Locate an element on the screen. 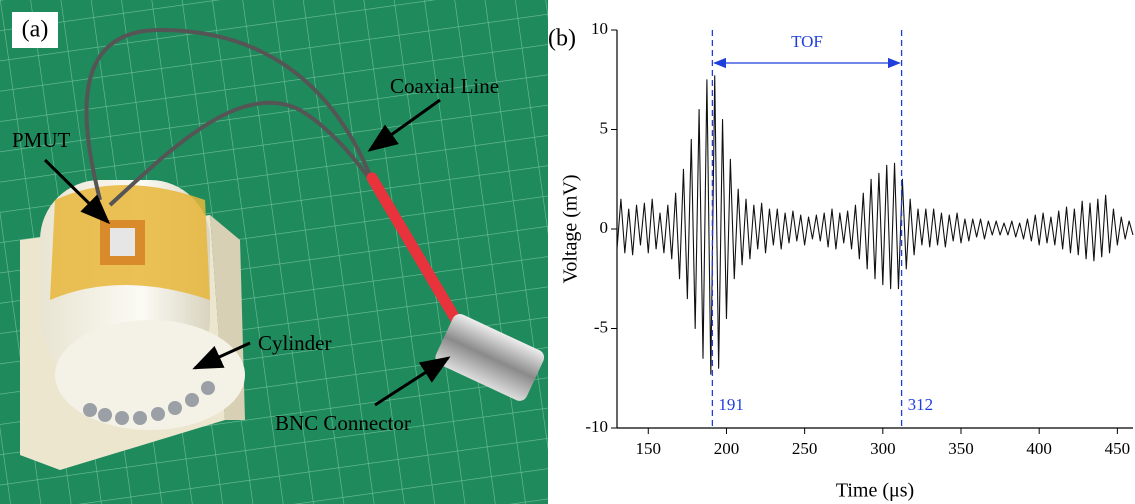  callout: BNC Connector is located at coordinates (343, 423).